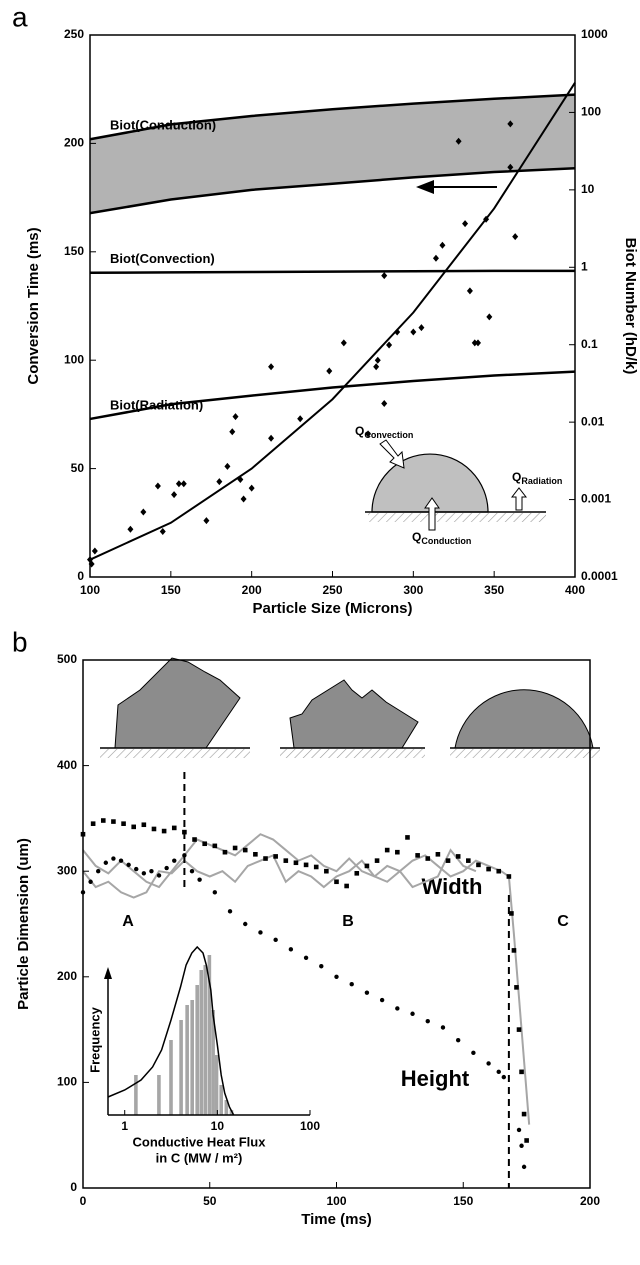 This screenshot has width=640, height=1265. Describe the element at coordinates (537, 478) in the screenshot. I see `q-label: QRadiation` at that location.